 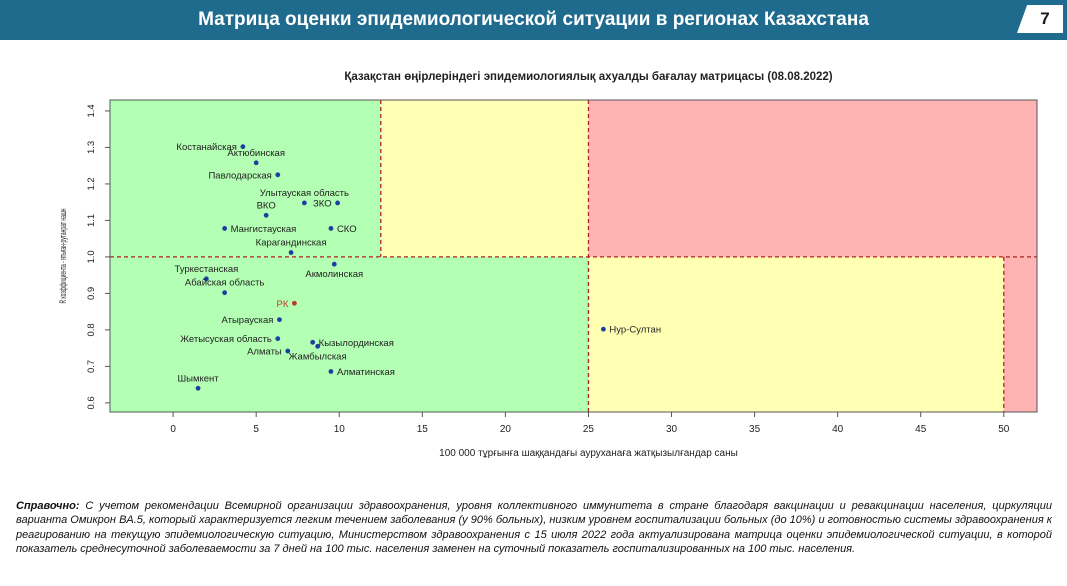 I want to click on x-tick-label: 20, so click(x=506, y=429).